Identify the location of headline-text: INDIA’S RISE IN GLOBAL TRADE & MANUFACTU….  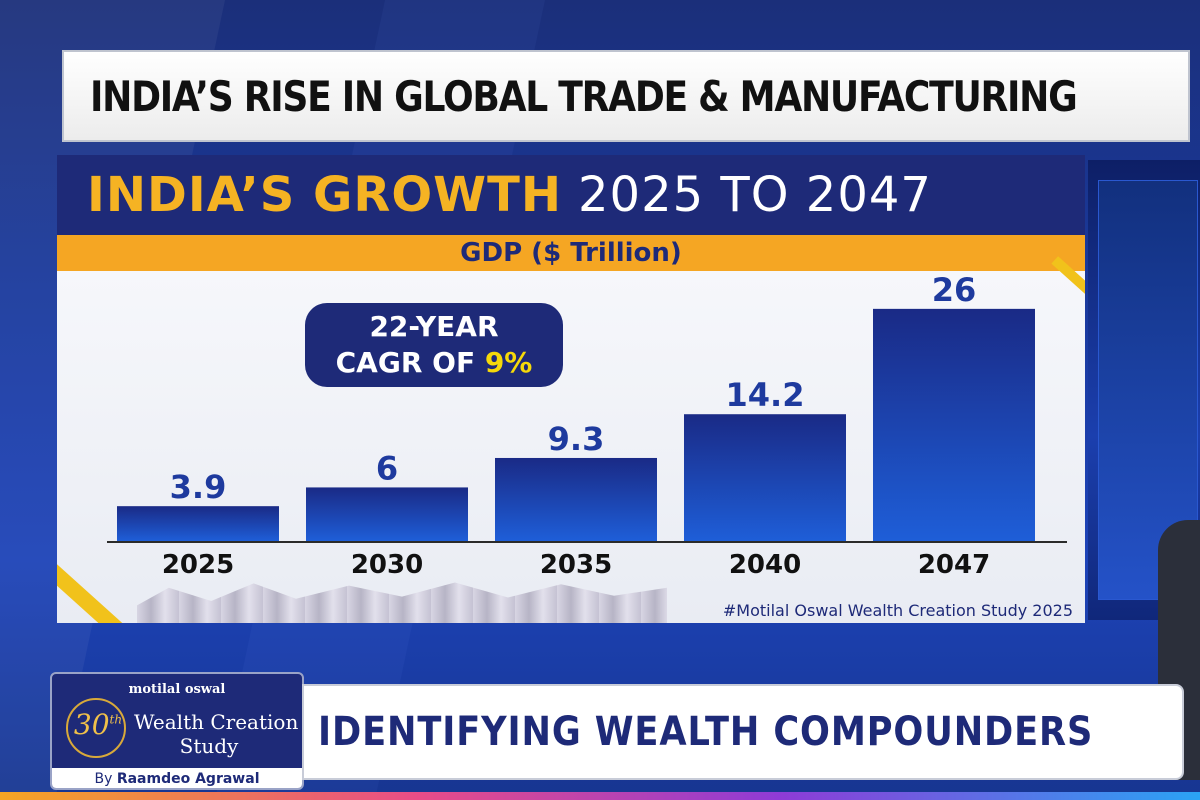
(584, 96).